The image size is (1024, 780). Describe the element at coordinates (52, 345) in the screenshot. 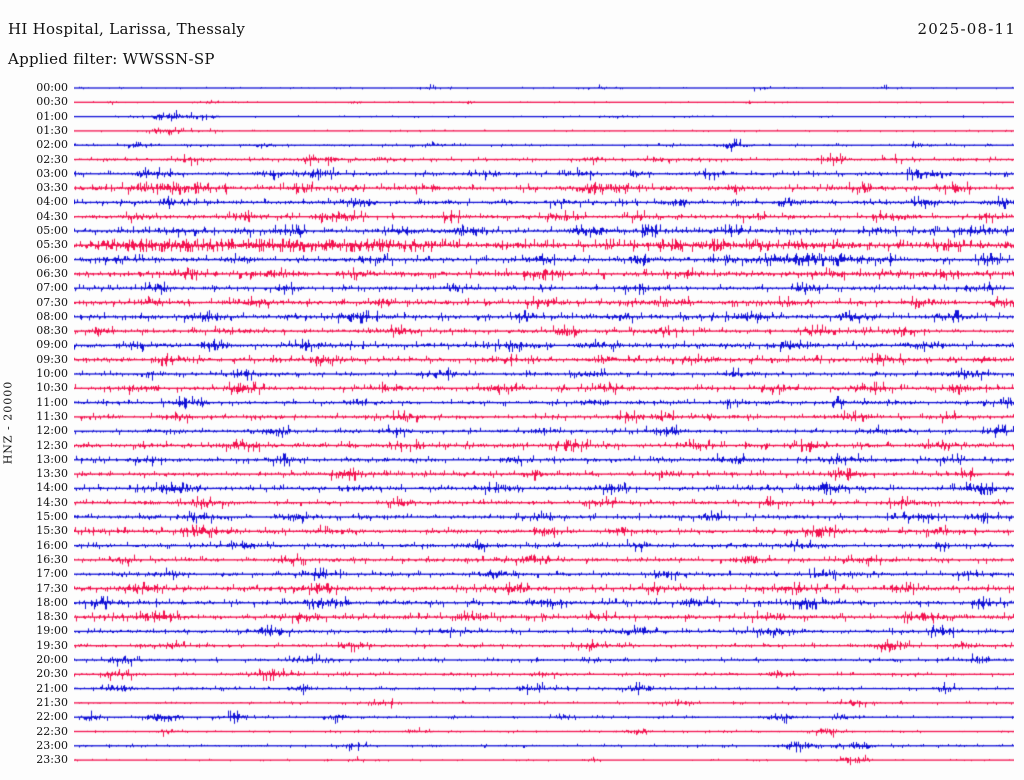

I see `time-label: 09:00` at that location.